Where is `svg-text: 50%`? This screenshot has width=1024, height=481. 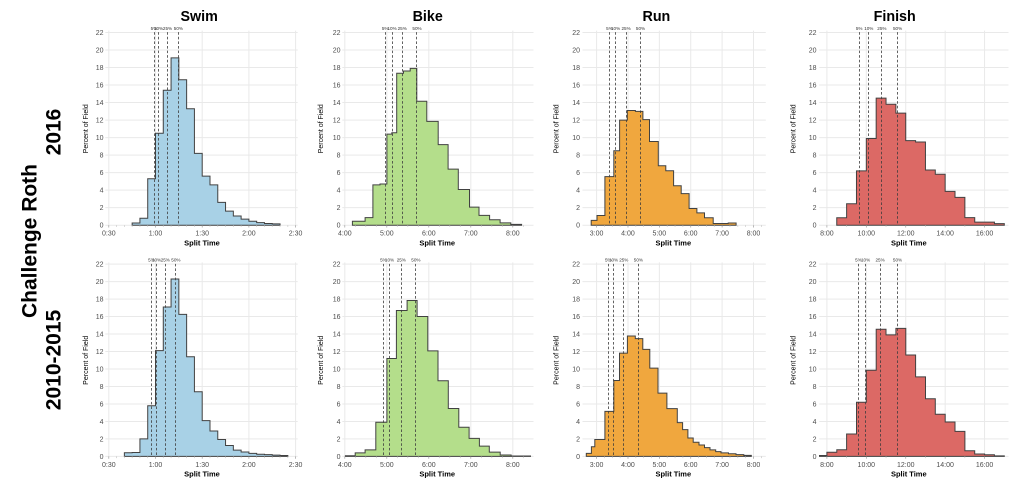
svg-text: 50% is located at coordinates (415, 260).